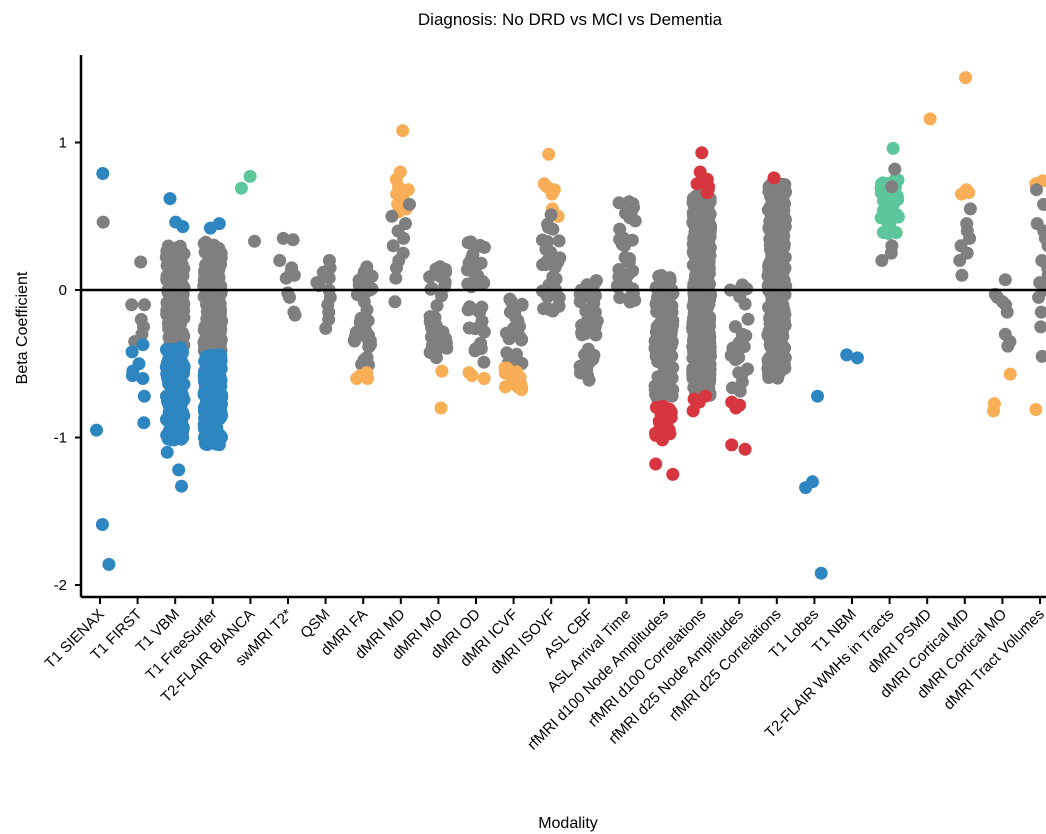 This screenshot has height=834, width=1046. What do you see at coordinates (22, 327) in the screenshot?
I see `y-axis-label: Beta Coefficient` at bounding box center [22, 327].